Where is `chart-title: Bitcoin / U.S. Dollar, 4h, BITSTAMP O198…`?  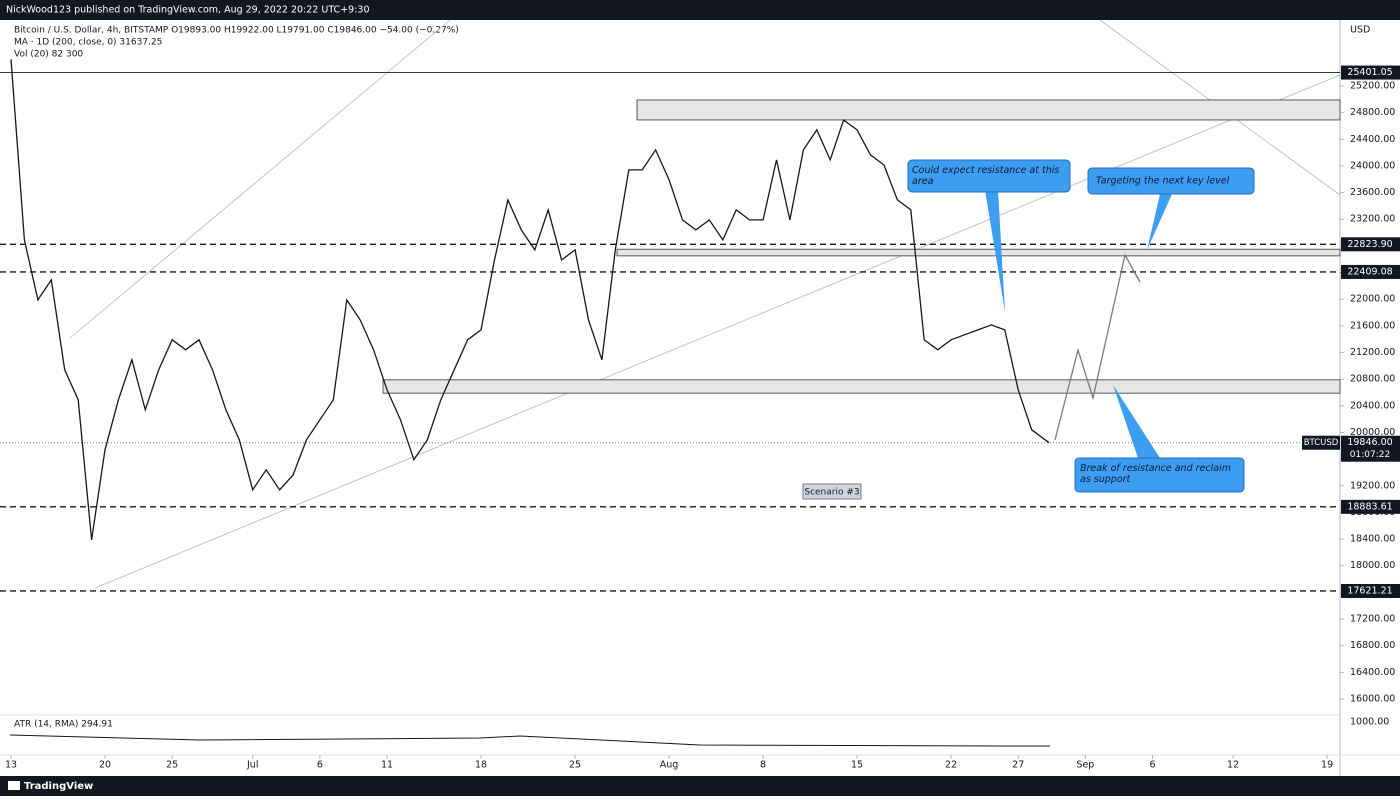 chart-title: Bitcoin / U.S. Dollar, 4h, BITSTAMP O198… is located at coordinates (236, 31).